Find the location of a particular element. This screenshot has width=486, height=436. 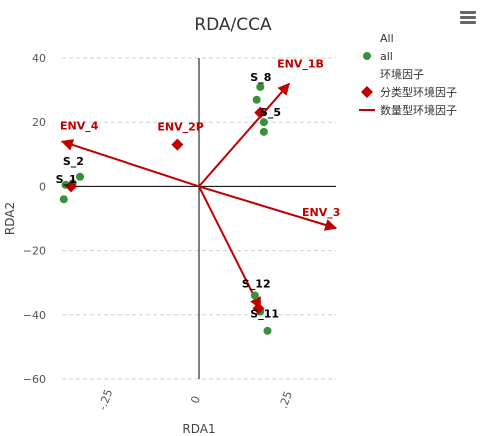

legend-label: 环境因子 is located at coordinates (402, 74).